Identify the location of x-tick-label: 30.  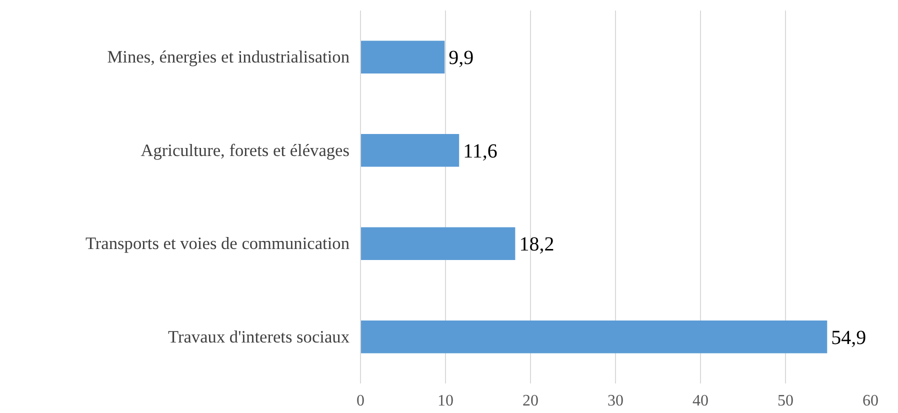
(616, 401).